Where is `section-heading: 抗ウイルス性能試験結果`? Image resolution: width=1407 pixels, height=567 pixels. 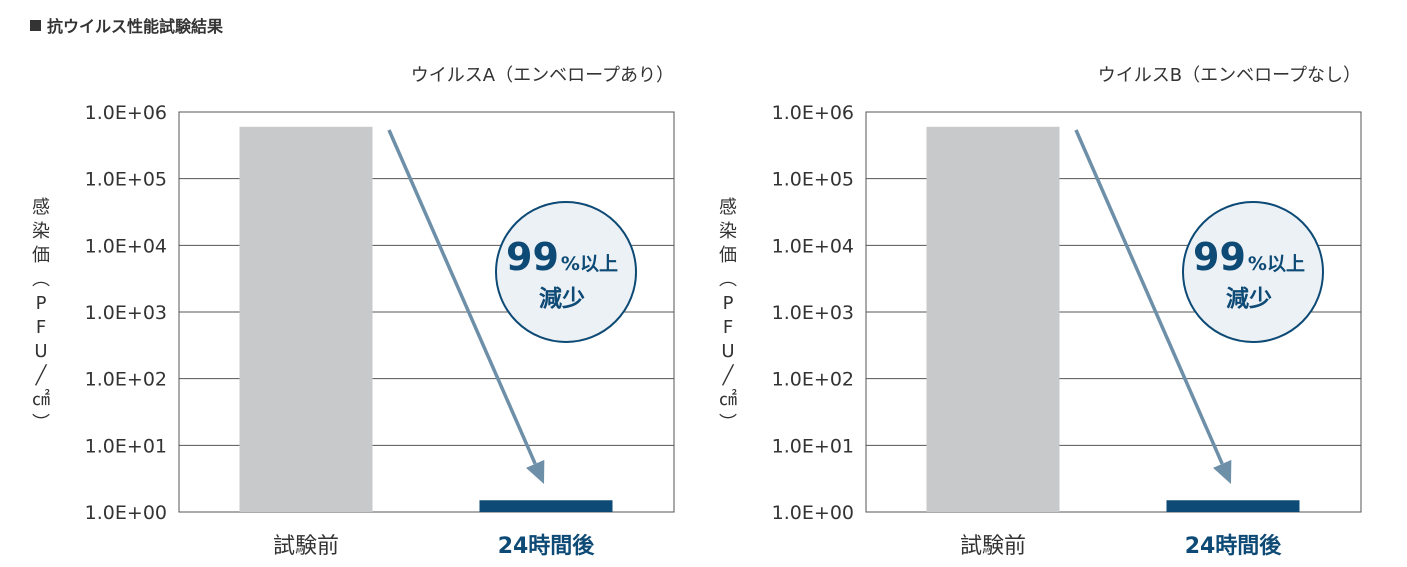 section-heading: 抗ウイルス性能試験結果 is located at coordinates (126, 25).